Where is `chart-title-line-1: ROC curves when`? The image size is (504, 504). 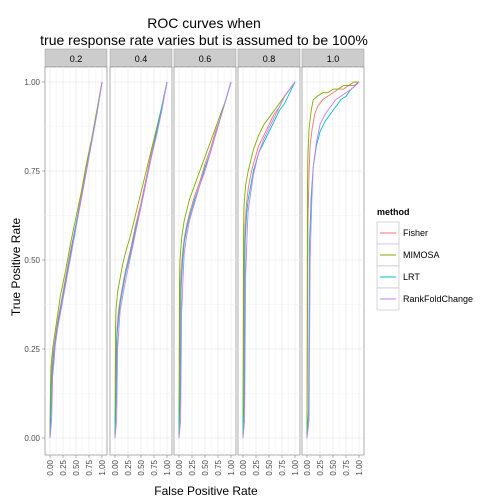
chart-title-line-1: ROC curves when is located at coordinates (204, 23).